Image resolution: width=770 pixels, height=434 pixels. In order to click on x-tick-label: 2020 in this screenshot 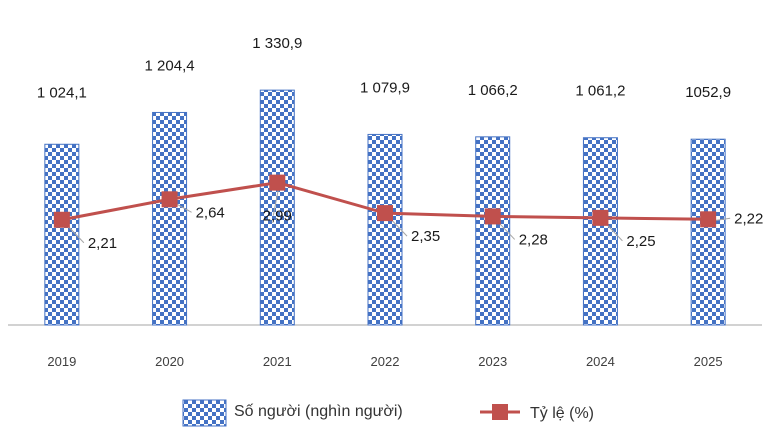, I will do `click(169, 361)`.